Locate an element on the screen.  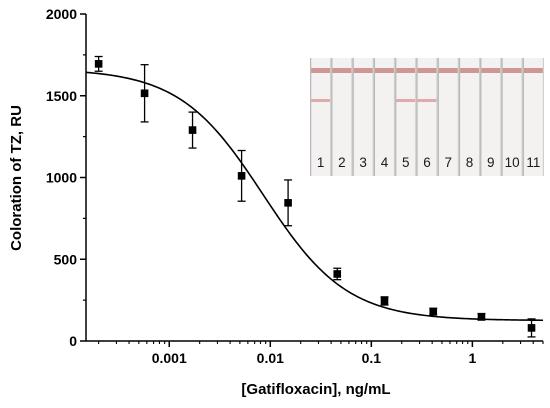
x-tick-label: 0.001 is located at coordinates (169, 358).